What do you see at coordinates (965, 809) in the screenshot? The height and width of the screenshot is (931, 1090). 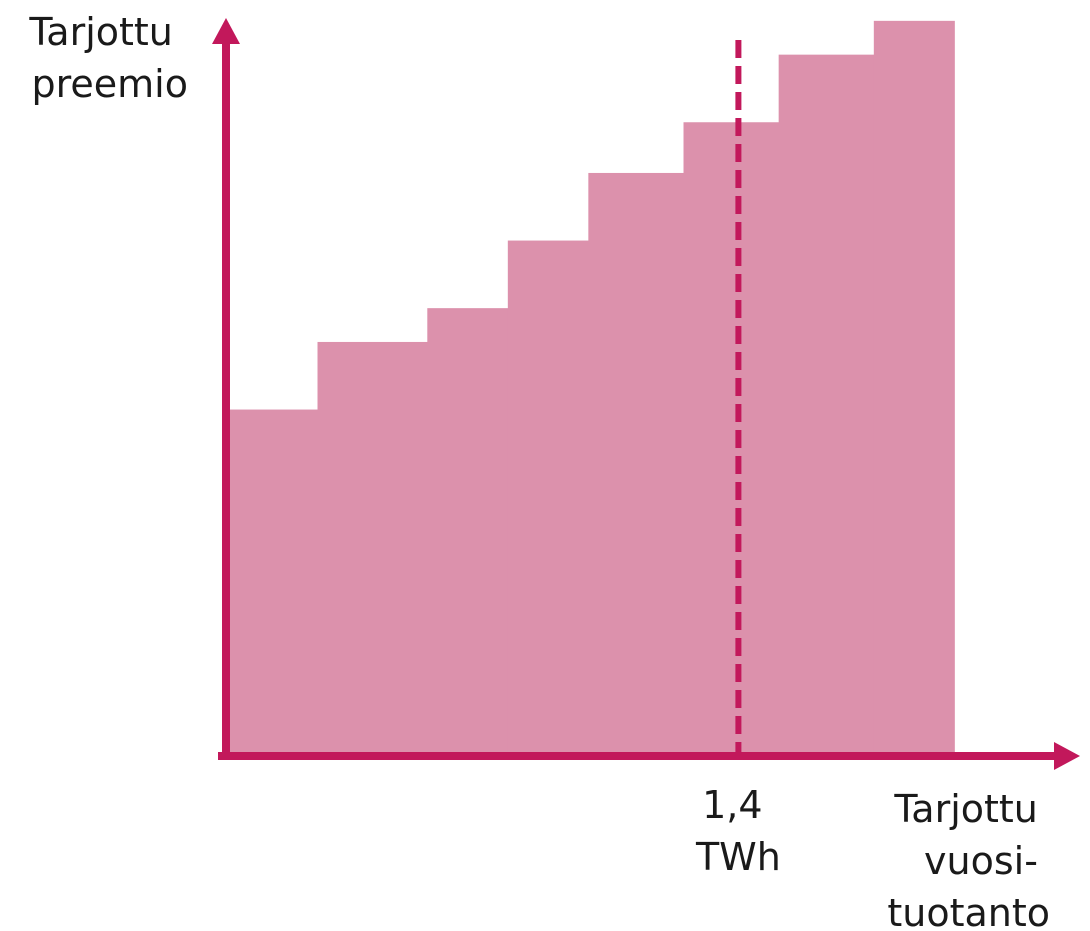 I see `x-axis-label-line-1: Tarjottu` at bounding box center [965, 809].